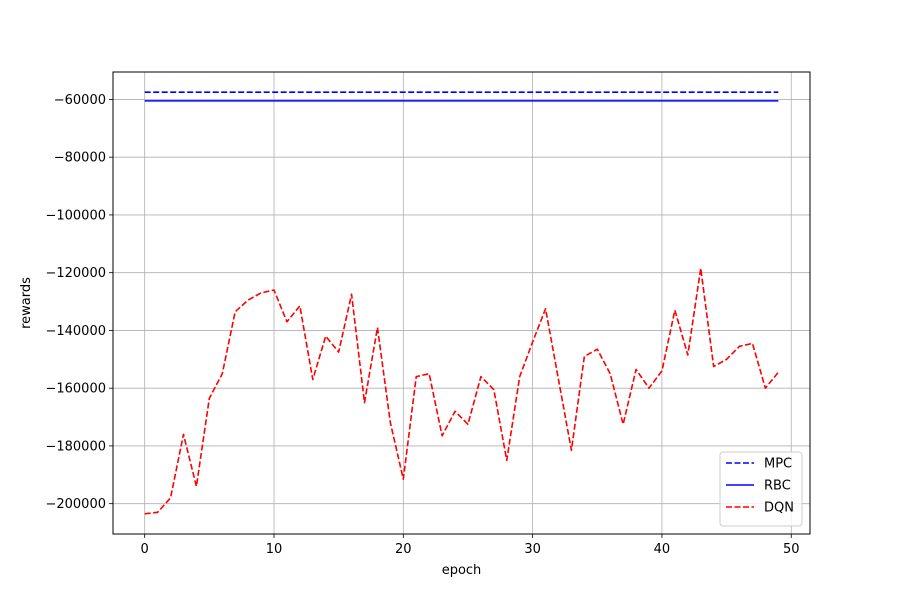 The image size is (900, 600). I want to click on y-tick-label: −100000, so click(75, 215).